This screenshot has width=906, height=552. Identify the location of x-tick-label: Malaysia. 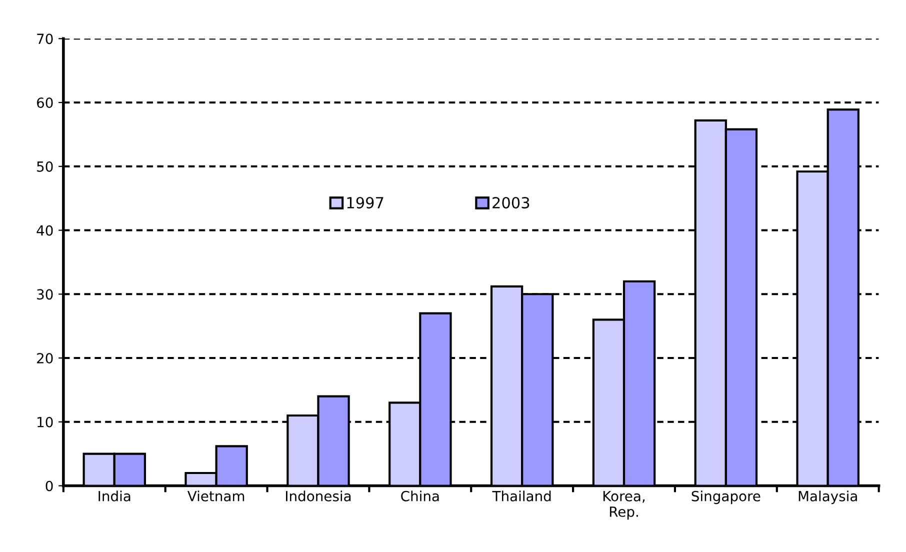
(827, 497).